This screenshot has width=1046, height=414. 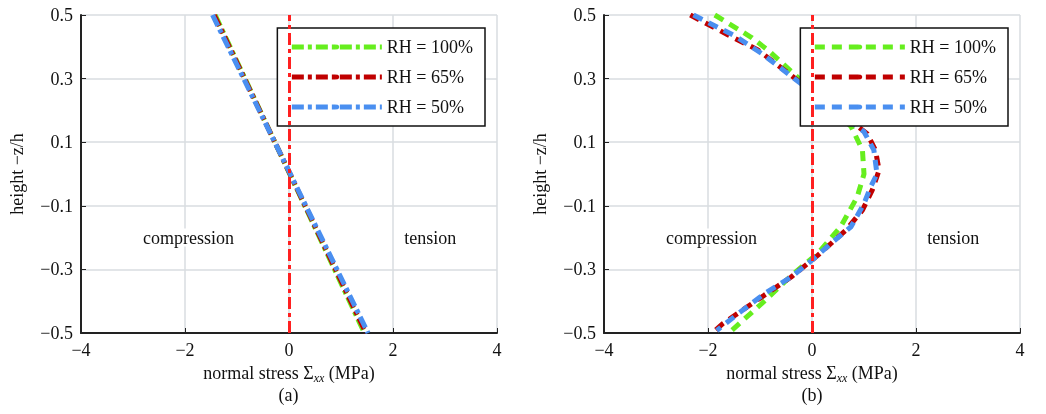 I want to click on text: (b), so click(x=812, y=395).